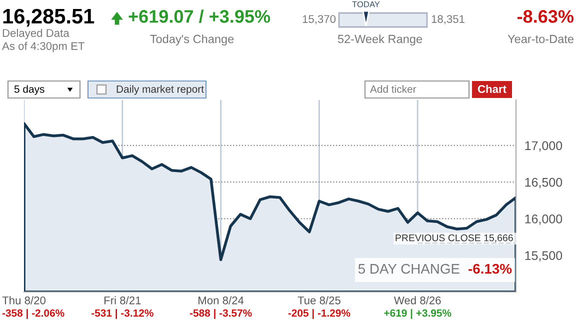  Describe the element at coordinates (409, 269) in the screenshot. I see `annotation: 5 DAY CHANGE` at that location.